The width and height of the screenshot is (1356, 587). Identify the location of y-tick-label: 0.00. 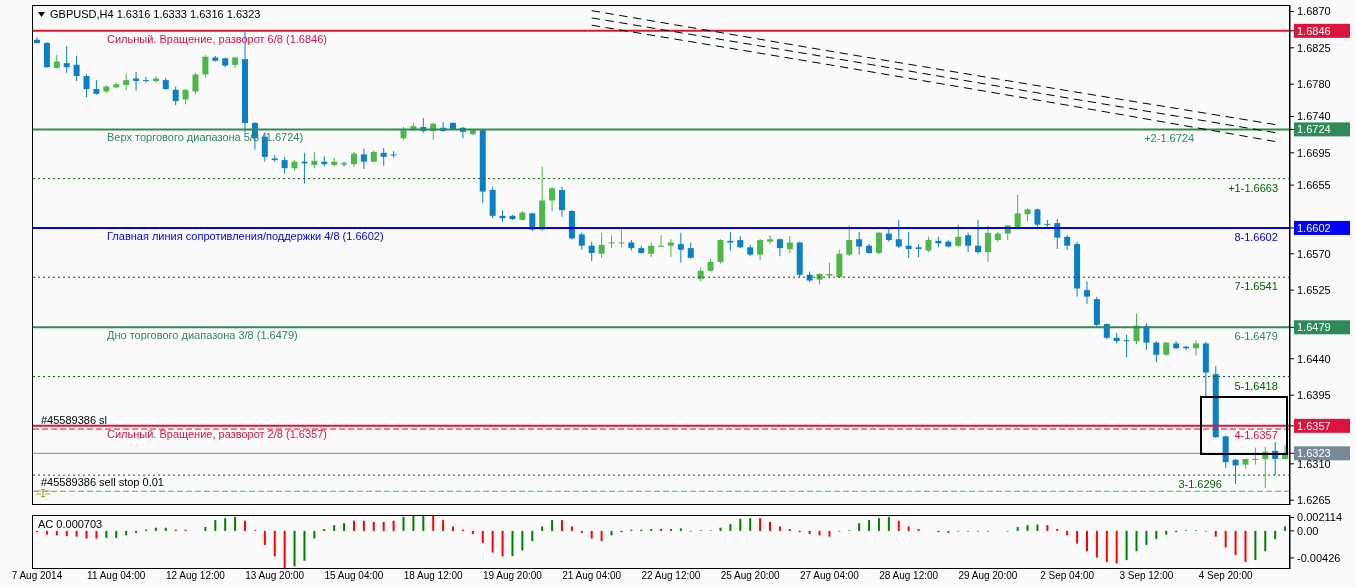
(1308, 530).